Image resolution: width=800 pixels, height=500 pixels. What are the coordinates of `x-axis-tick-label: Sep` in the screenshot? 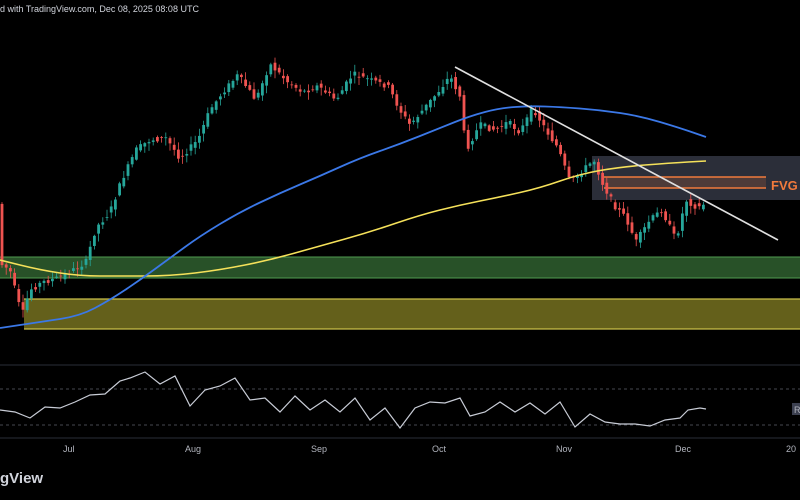 It's located at (319, 449).